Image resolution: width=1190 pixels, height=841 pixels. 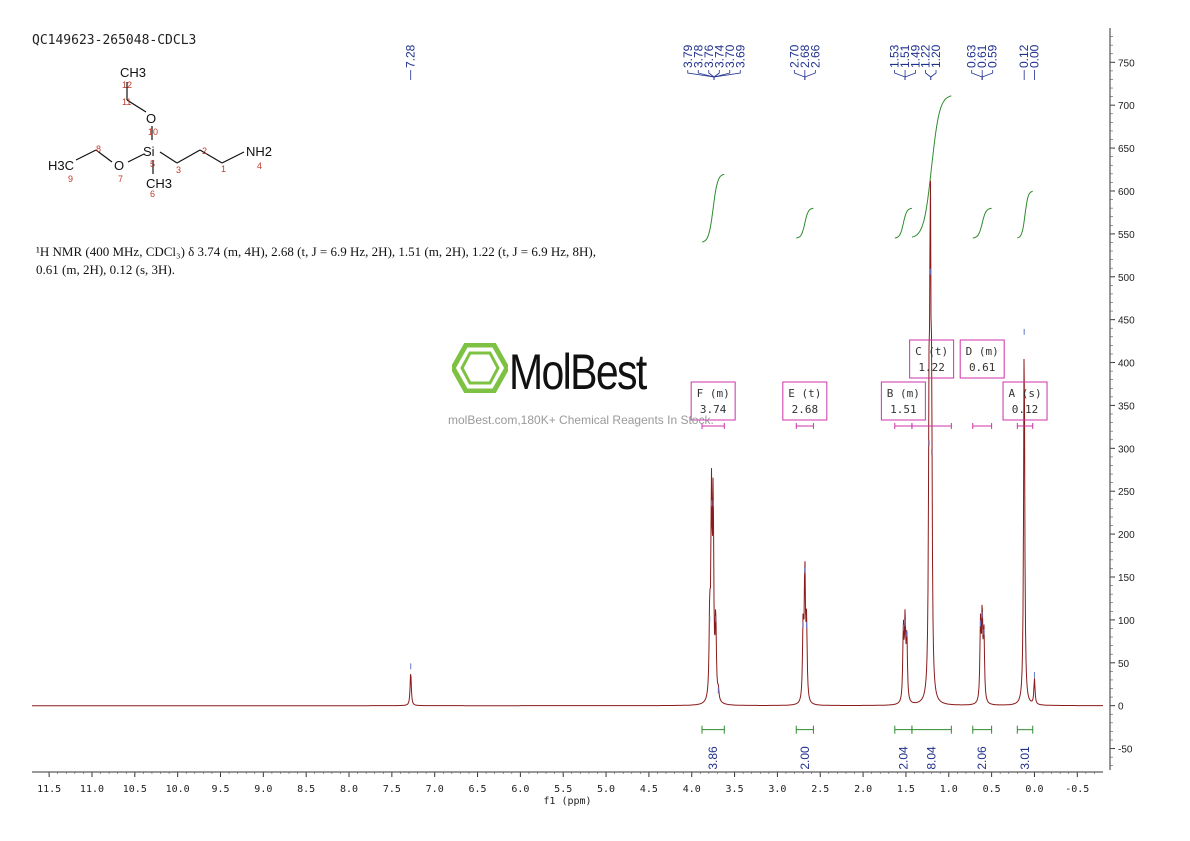 I want to click on multiplet-shift: 3.74, so click(x=713, y=409).